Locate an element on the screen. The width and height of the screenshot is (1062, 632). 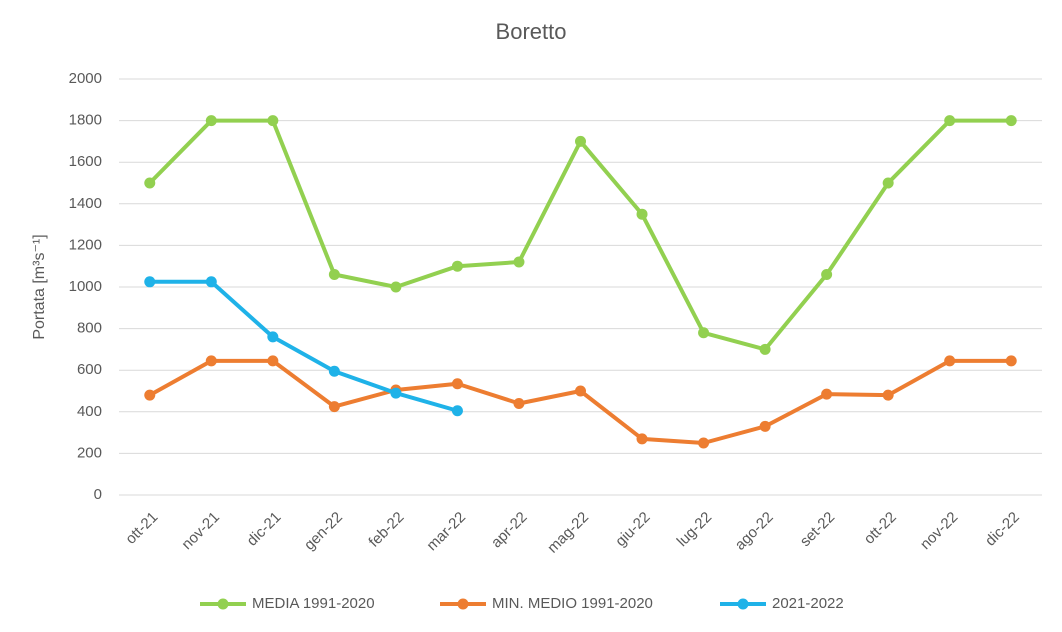
y-tick-label: 0 is located at coordinates (98, 494).